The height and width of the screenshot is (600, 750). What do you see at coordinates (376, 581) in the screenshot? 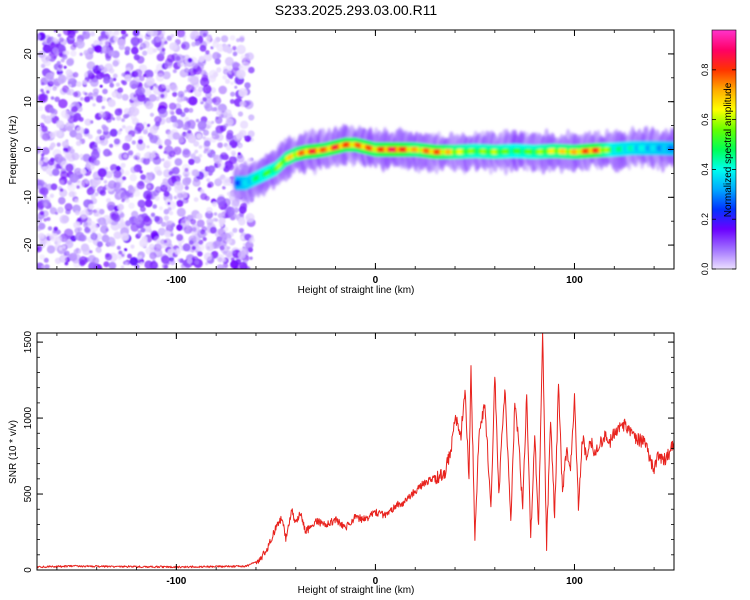
I see `snr-x-tick-label: 0` at bounding box center [376, 581].